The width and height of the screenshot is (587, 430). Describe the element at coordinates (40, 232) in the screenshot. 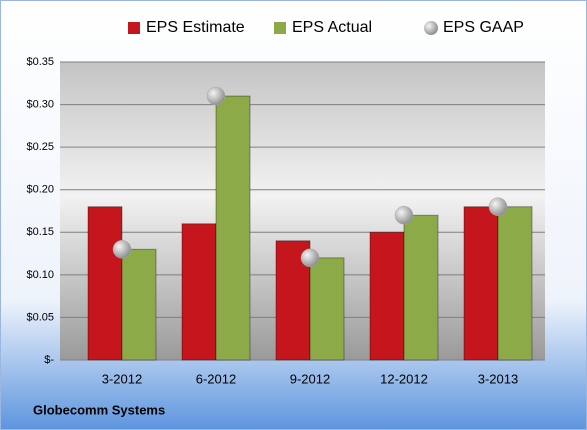

I see `y-tick-label: $0.15` at that location.